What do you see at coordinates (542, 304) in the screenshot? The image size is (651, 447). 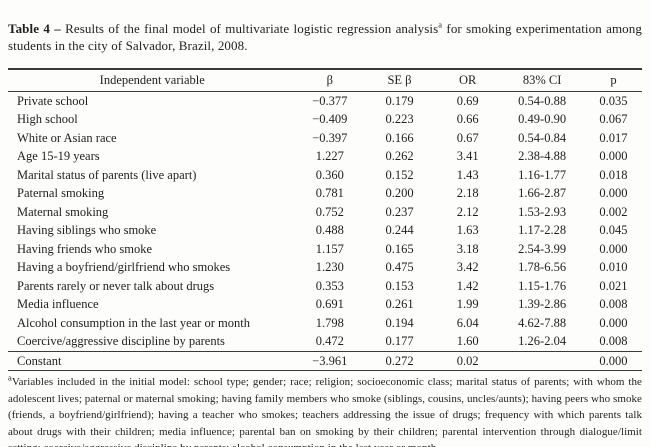 I see `cell-ci: 1.39-2.86` at bounding box center [542, 304].